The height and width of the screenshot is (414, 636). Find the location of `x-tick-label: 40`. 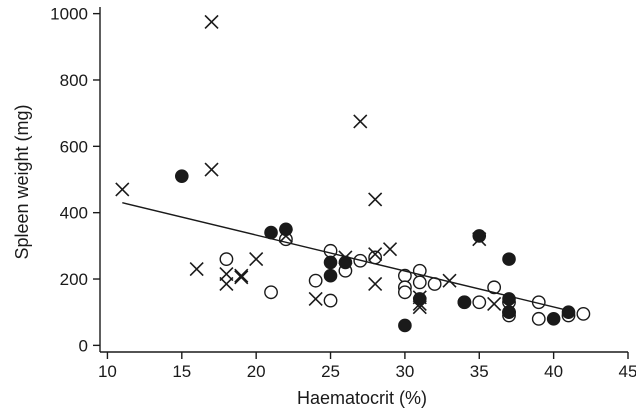

x-tick-label: 40 is located at coordinates (553, 371).